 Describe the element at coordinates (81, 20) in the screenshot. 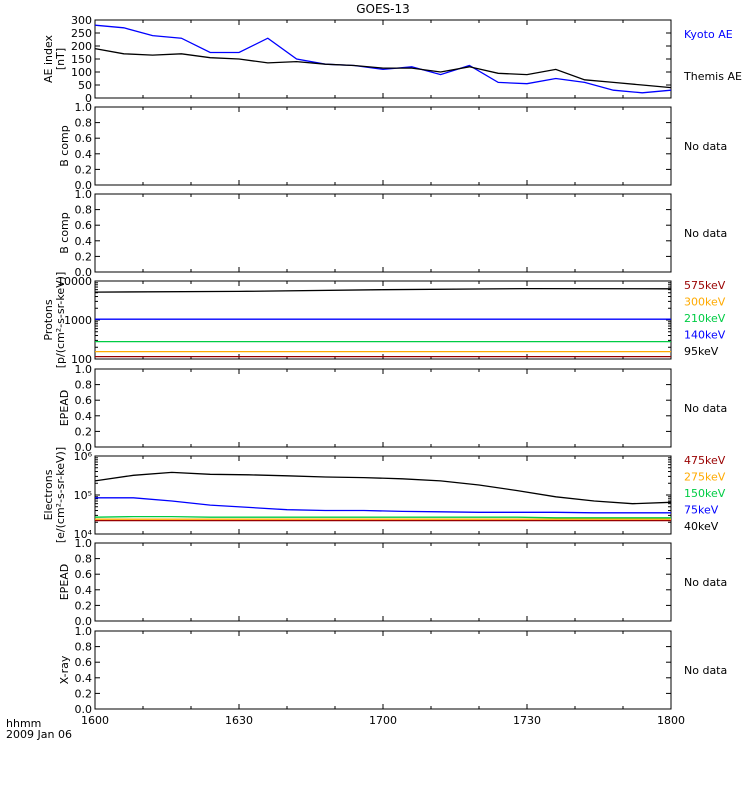

I see `y-tick-label: 300` at that location.